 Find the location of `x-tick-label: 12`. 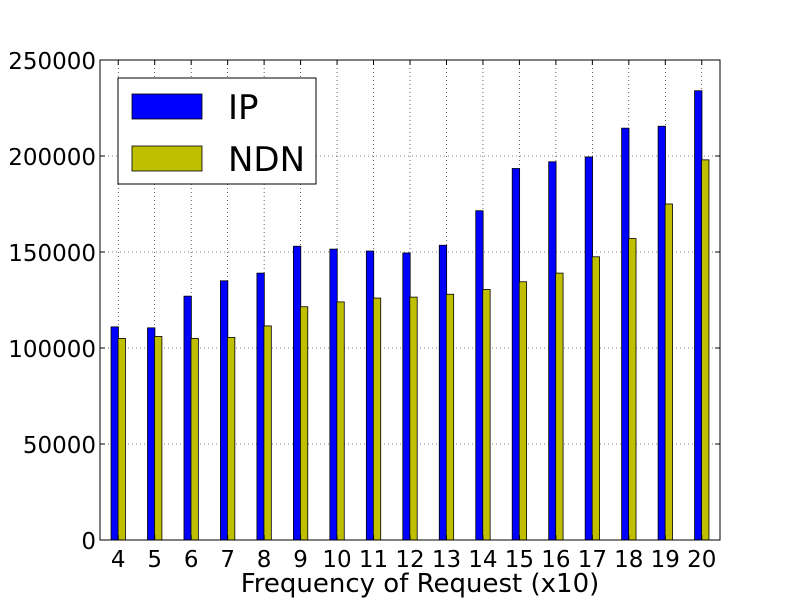

x-tick-label: 12 is located at coordinates (409, 560).